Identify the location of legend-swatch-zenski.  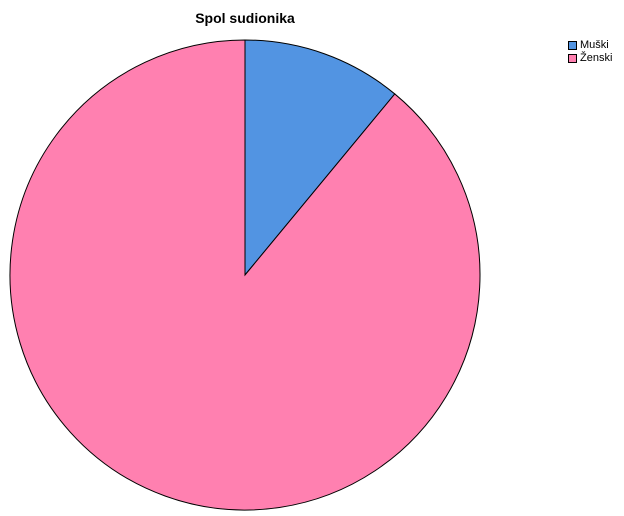
(572, 58).